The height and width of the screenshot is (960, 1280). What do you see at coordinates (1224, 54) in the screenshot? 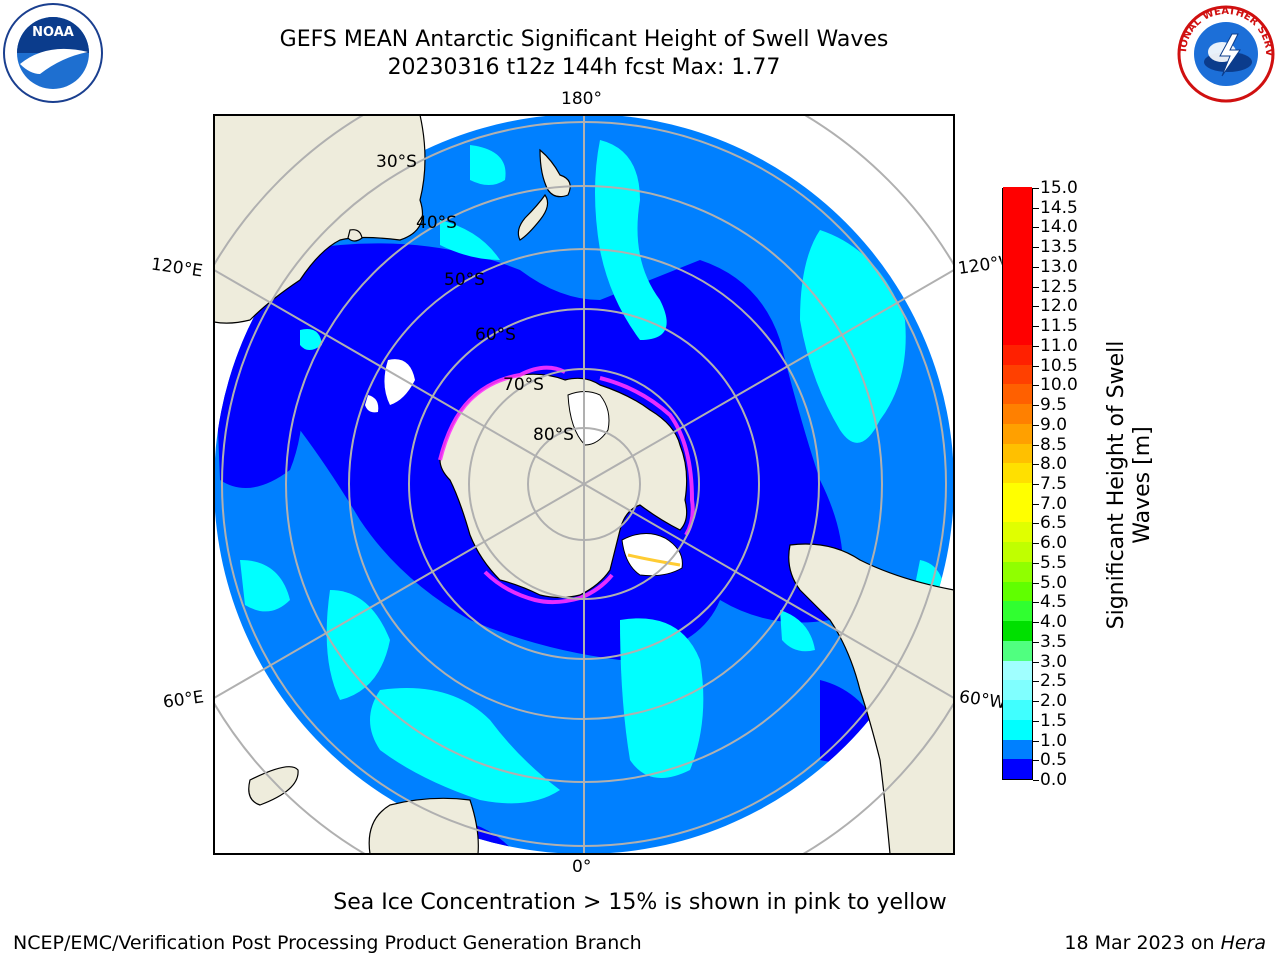
I see `nws-logo: NATIONAL WEATHER SERVICE` at bounding box center [1224, 54].